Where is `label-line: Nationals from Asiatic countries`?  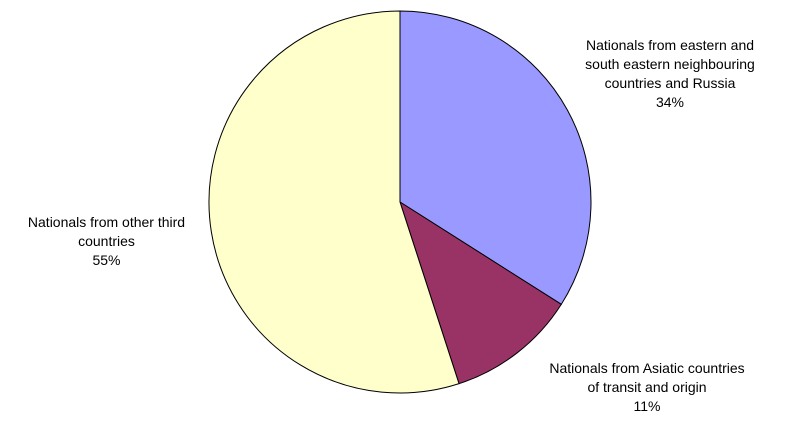
label-line: Nationals from Asiatic countries is located at coordinates (647, 368).